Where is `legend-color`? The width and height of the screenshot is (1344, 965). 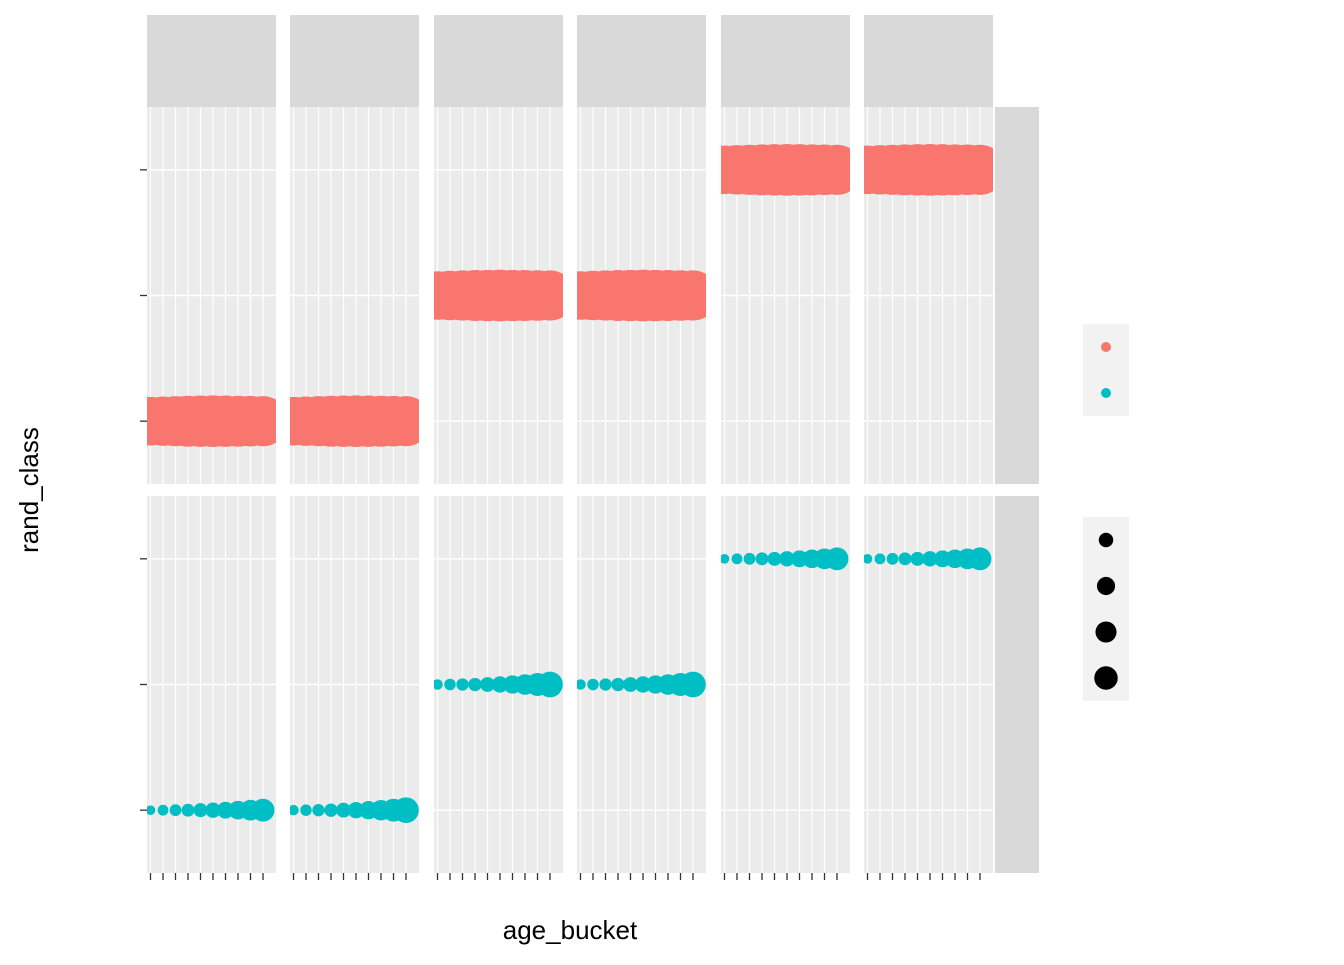
legend-color is located at coordinates (1106, 370).